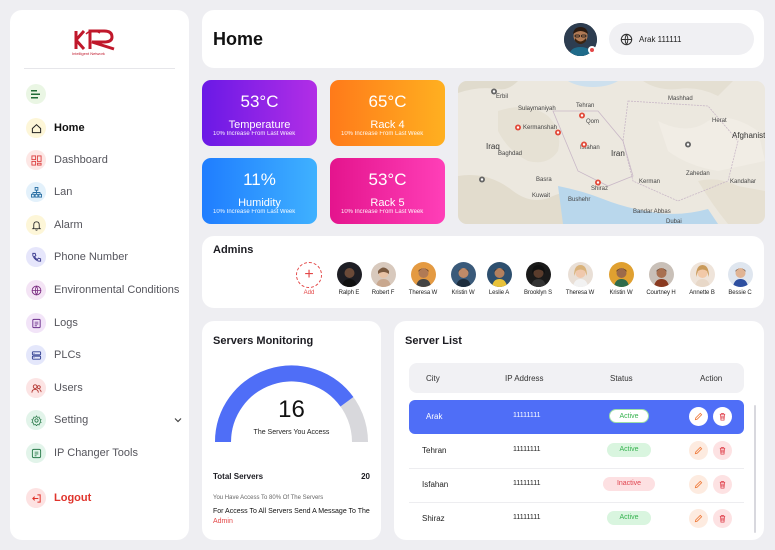 The width and height of the screenshot is (775, 550). What do you see at coordinates (106, 420) in the screenshot?
I see `sidebar-item-setting: Setting` at bounding box center [106, 420].